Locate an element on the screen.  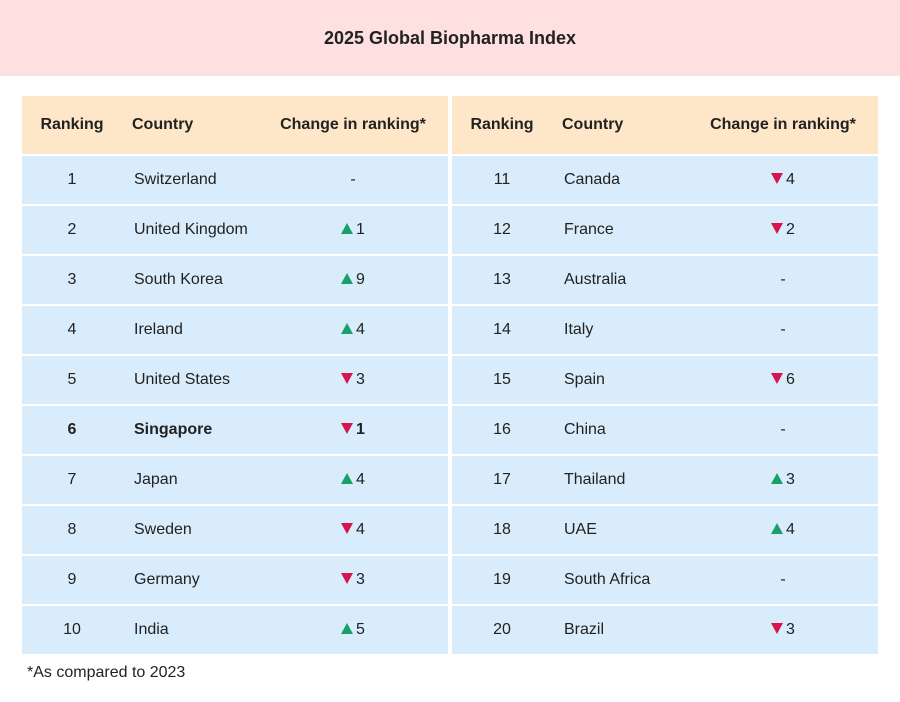
table-row: 14 Italy - is located at coordinates (665, 330).